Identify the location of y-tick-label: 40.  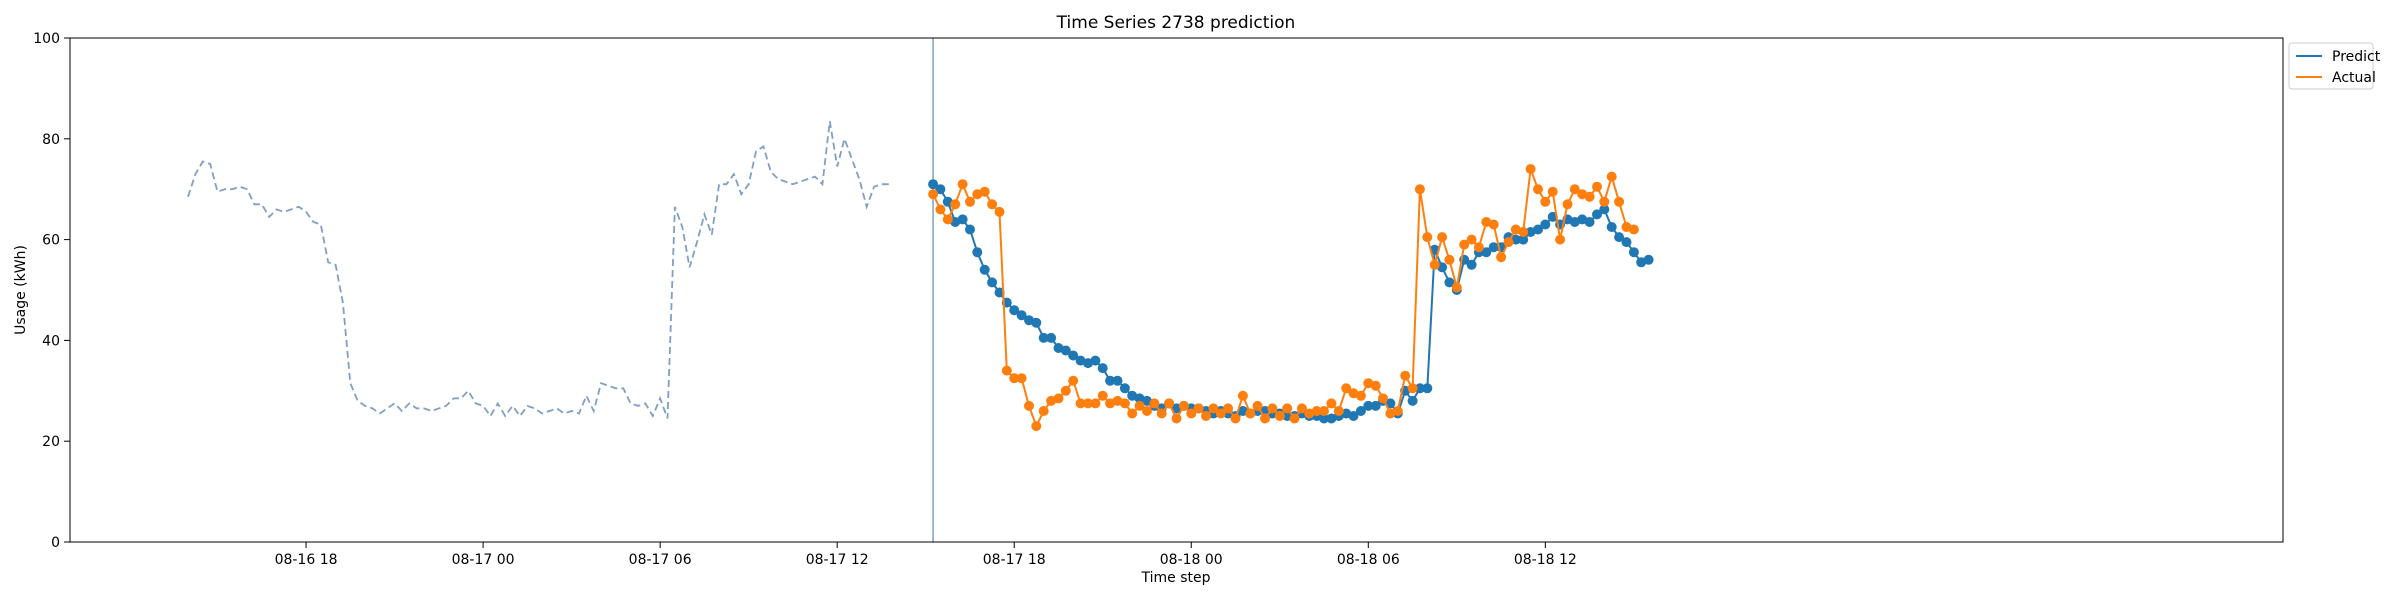
(51, 341).